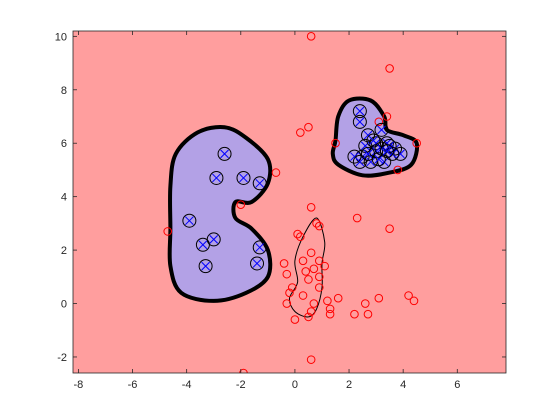  I want to click on x-tick-label: 0, so click(295, 385).